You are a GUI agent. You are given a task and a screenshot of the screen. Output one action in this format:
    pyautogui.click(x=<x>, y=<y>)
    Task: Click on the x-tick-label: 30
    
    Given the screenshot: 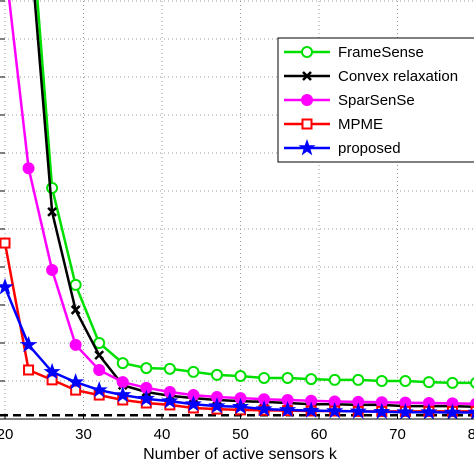 What is the action you would take?
    pyautogui.click(x=83, y=434)
    